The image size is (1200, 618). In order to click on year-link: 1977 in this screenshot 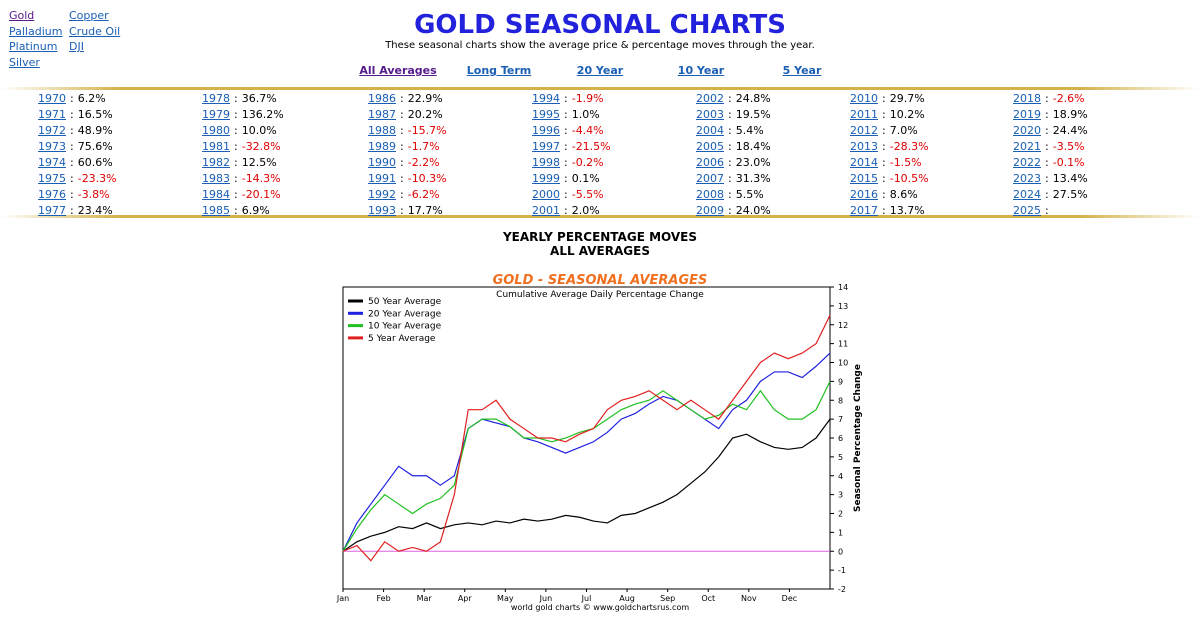, I will do `click(52, 210)`.